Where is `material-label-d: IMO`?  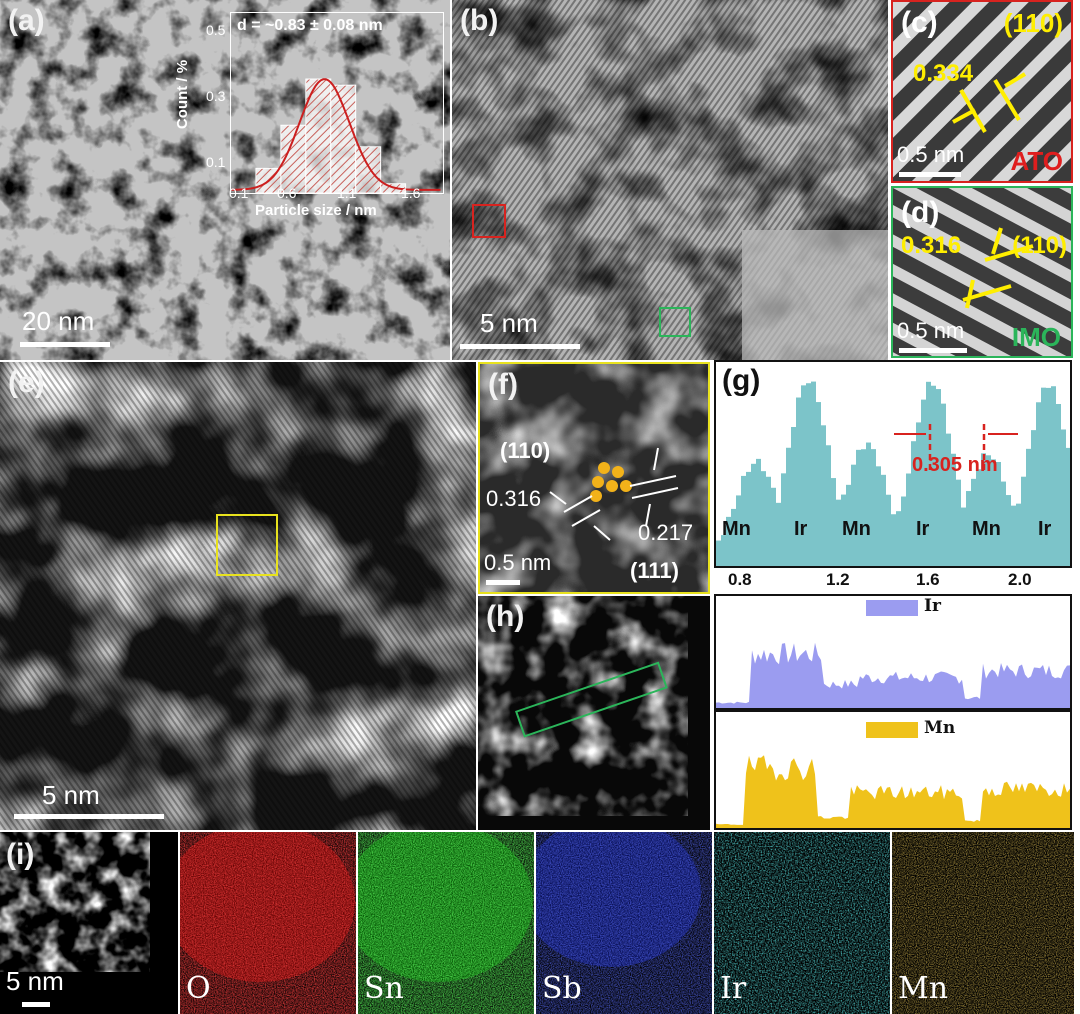 material-label-d: IMO is located at coordinates (1036, 337).